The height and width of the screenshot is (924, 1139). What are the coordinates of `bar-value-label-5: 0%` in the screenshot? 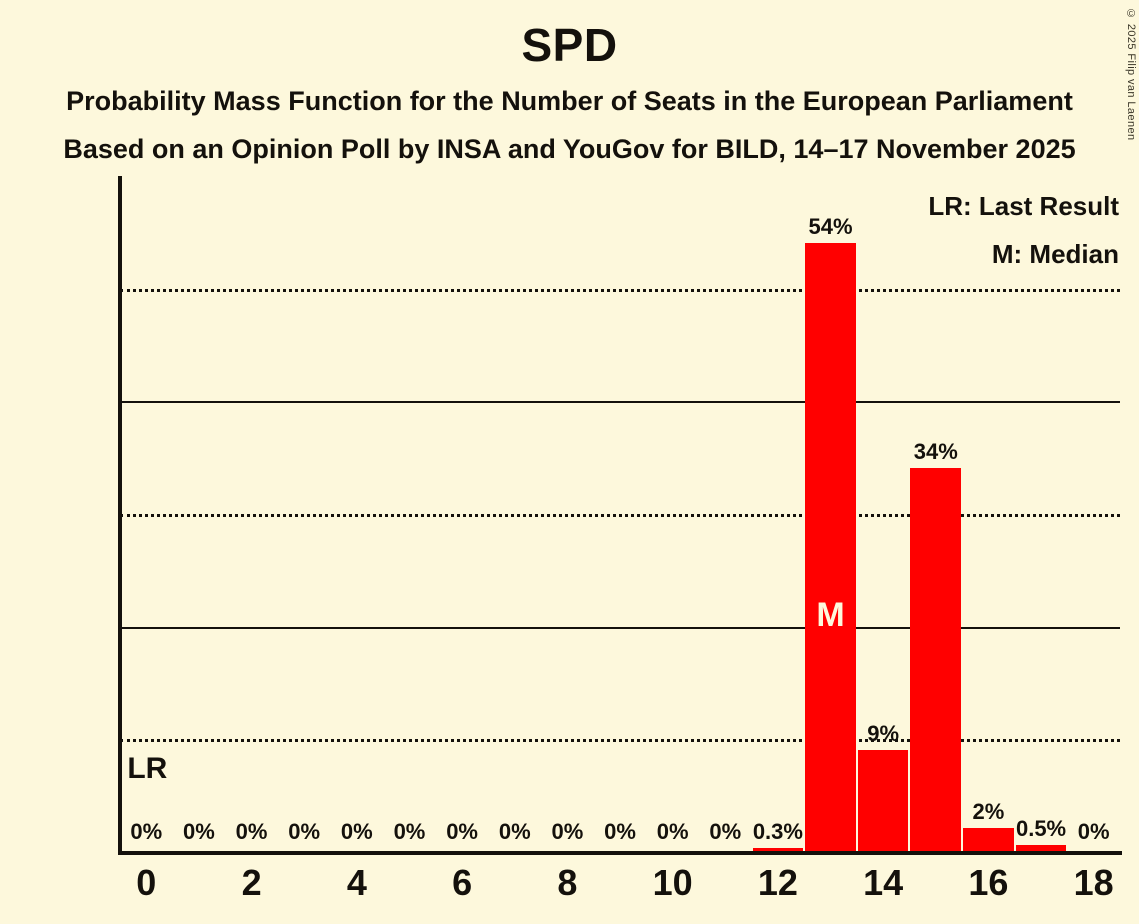 It's located at (409, 831).